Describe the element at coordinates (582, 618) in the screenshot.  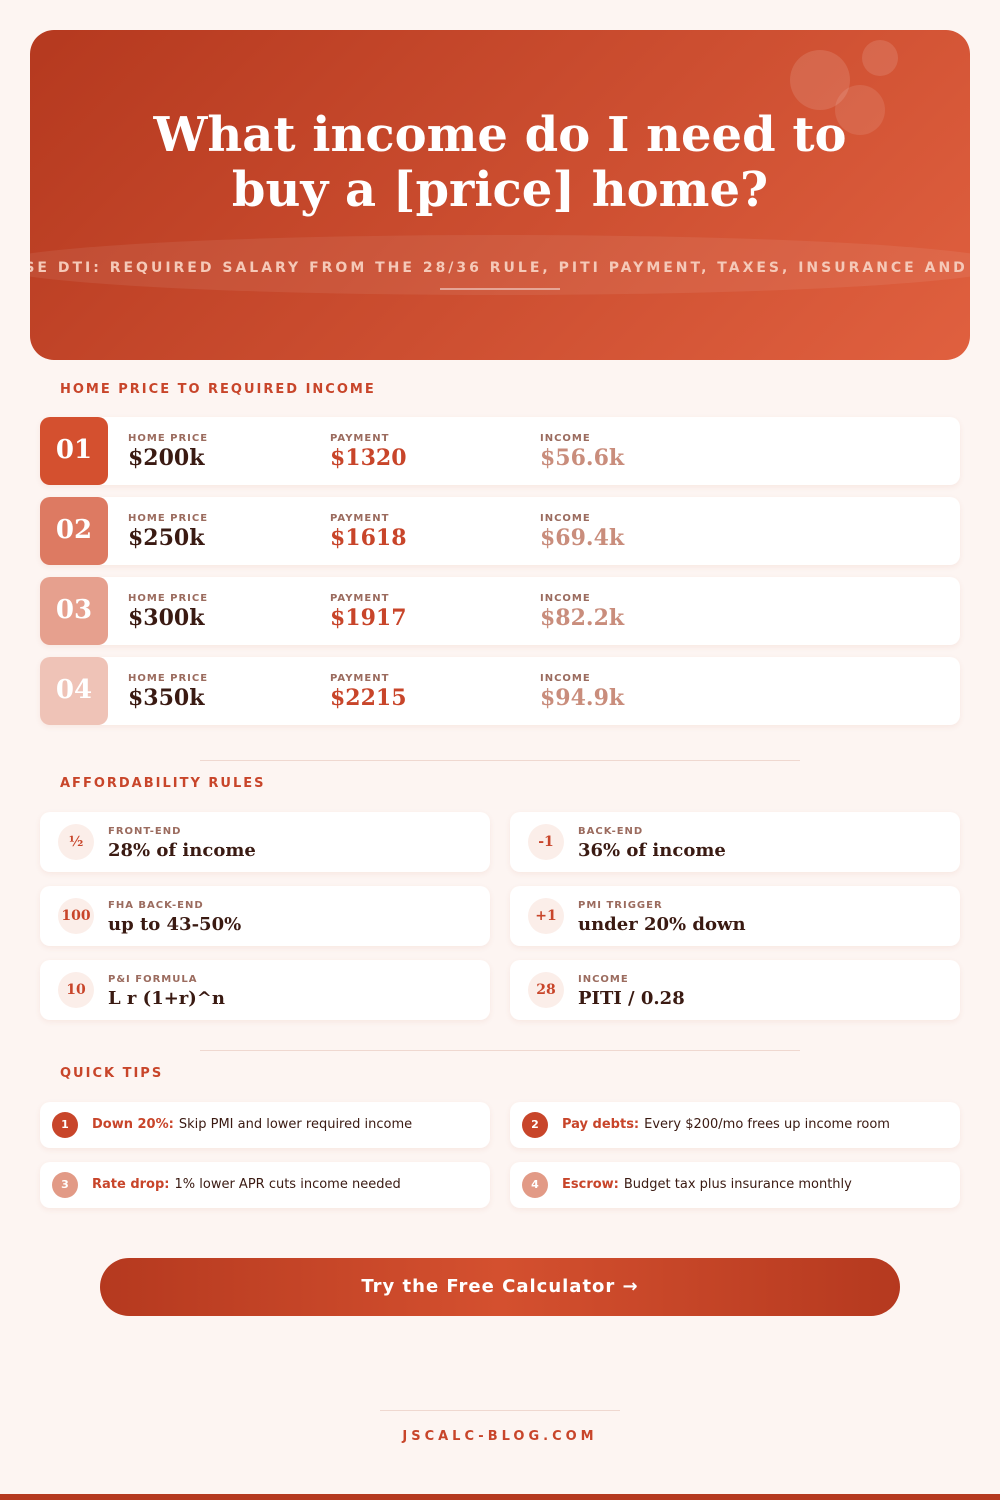
I see `income-value: $82.2k` at that location.